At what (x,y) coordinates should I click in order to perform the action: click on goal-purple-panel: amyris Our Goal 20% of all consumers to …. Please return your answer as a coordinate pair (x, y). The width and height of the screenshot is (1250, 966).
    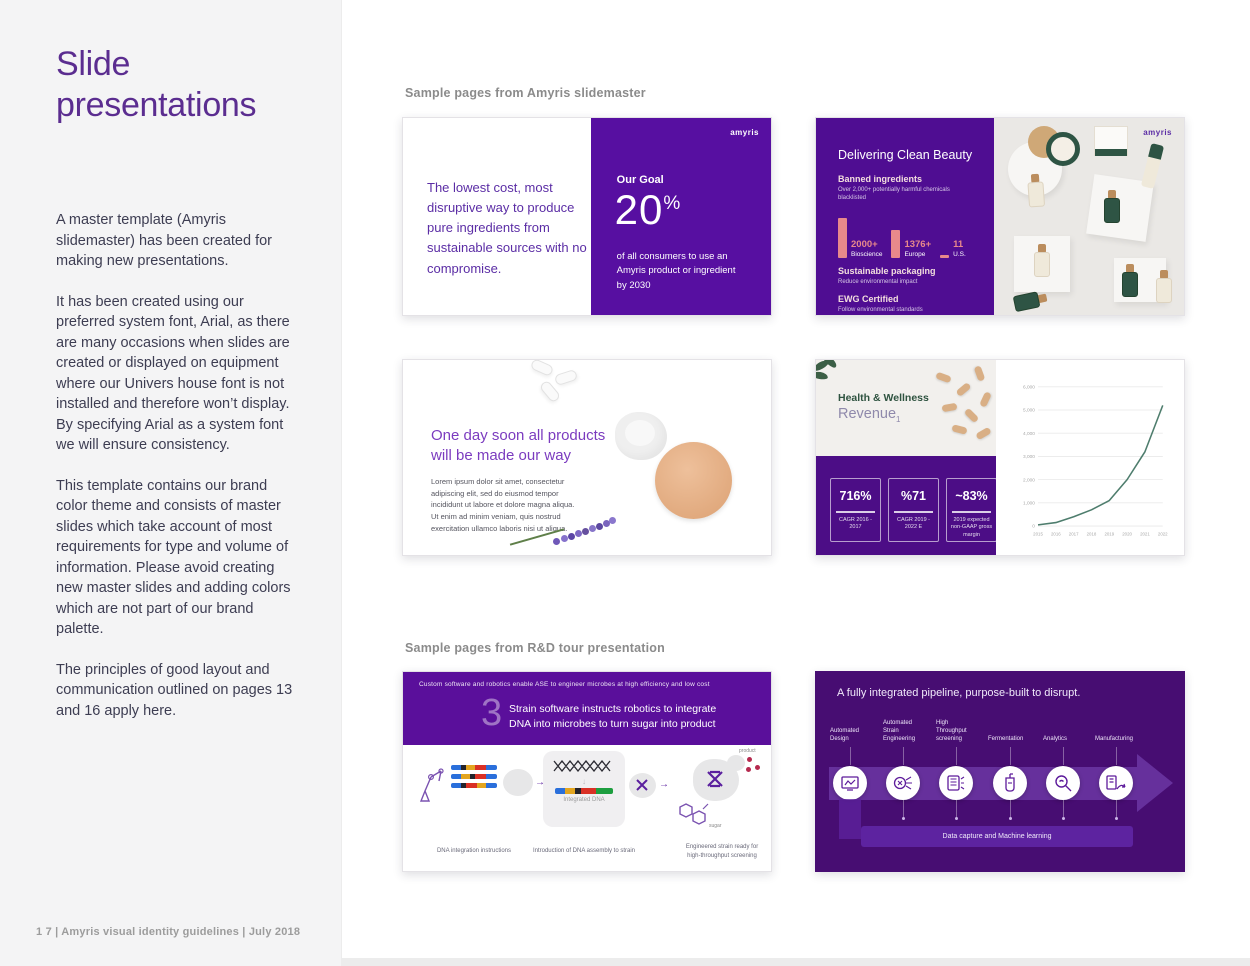
    Looking at the image, I should click on (680, 216).